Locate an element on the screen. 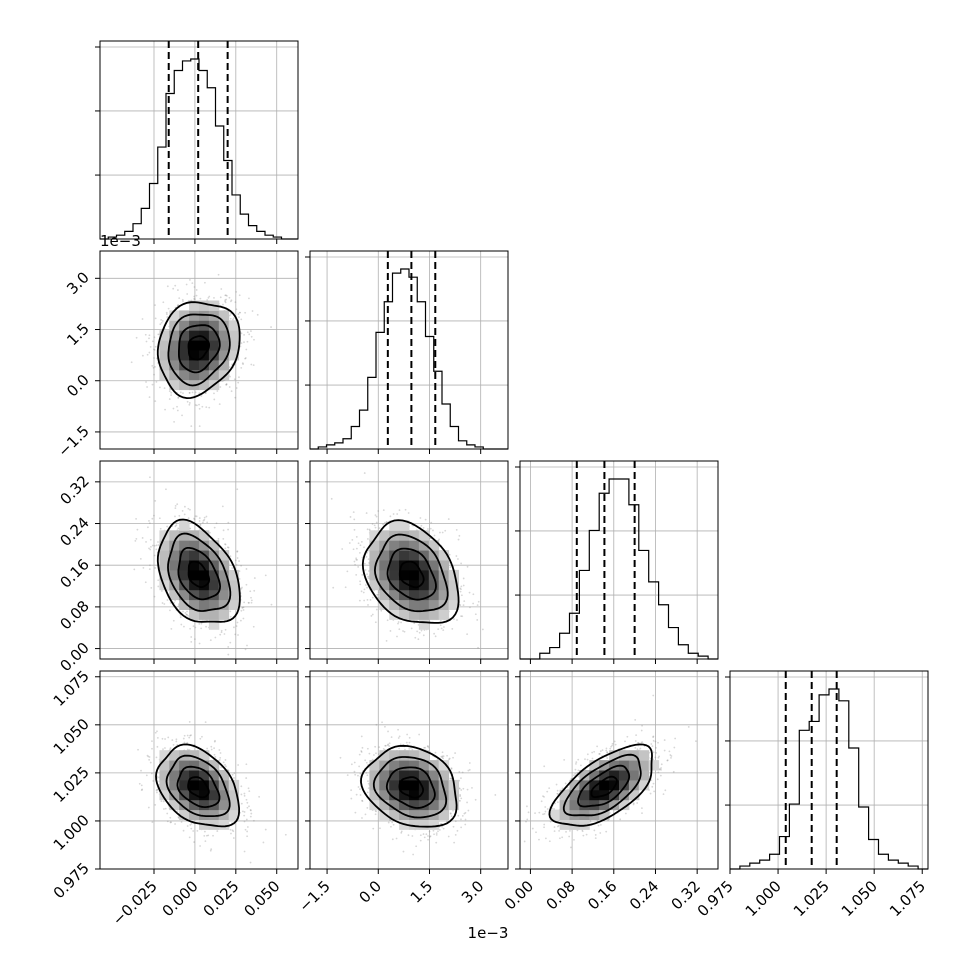  y-tick-label: 0.24 is located at coordinates (74, 532).